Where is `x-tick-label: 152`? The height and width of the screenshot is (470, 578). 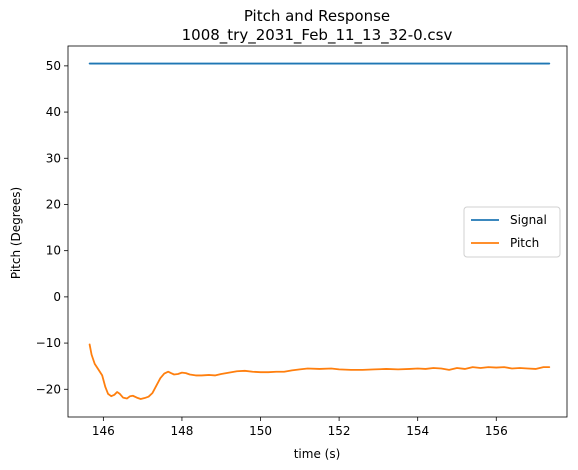 x-tick-label: 152 is located at coordinates (339, 431).